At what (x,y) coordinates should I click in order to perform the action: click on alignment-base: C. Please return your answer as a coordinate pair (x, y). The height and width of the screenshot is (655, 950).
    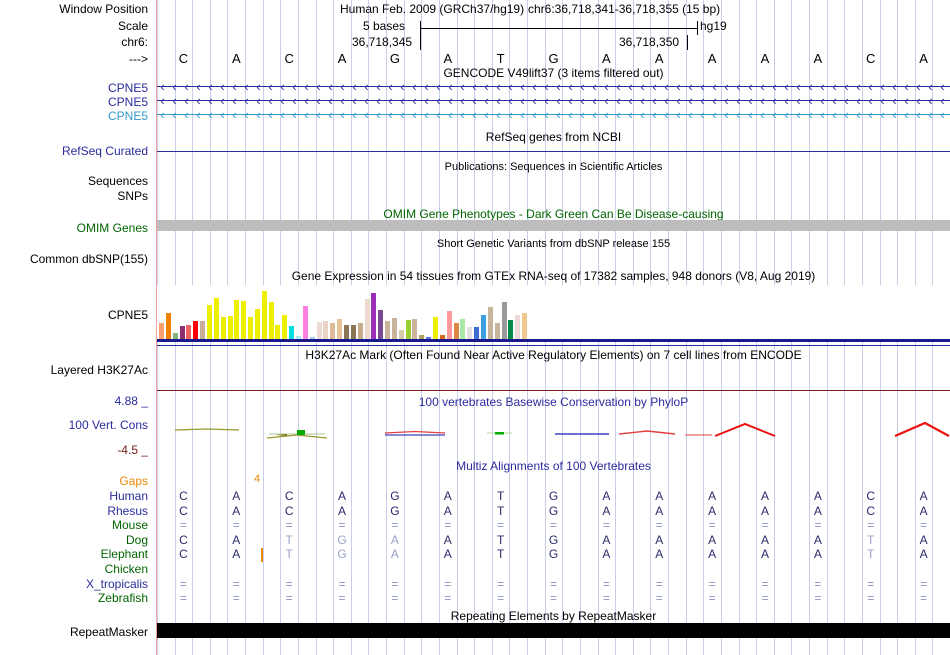
    Looking at the image, I should click on (289, 510).